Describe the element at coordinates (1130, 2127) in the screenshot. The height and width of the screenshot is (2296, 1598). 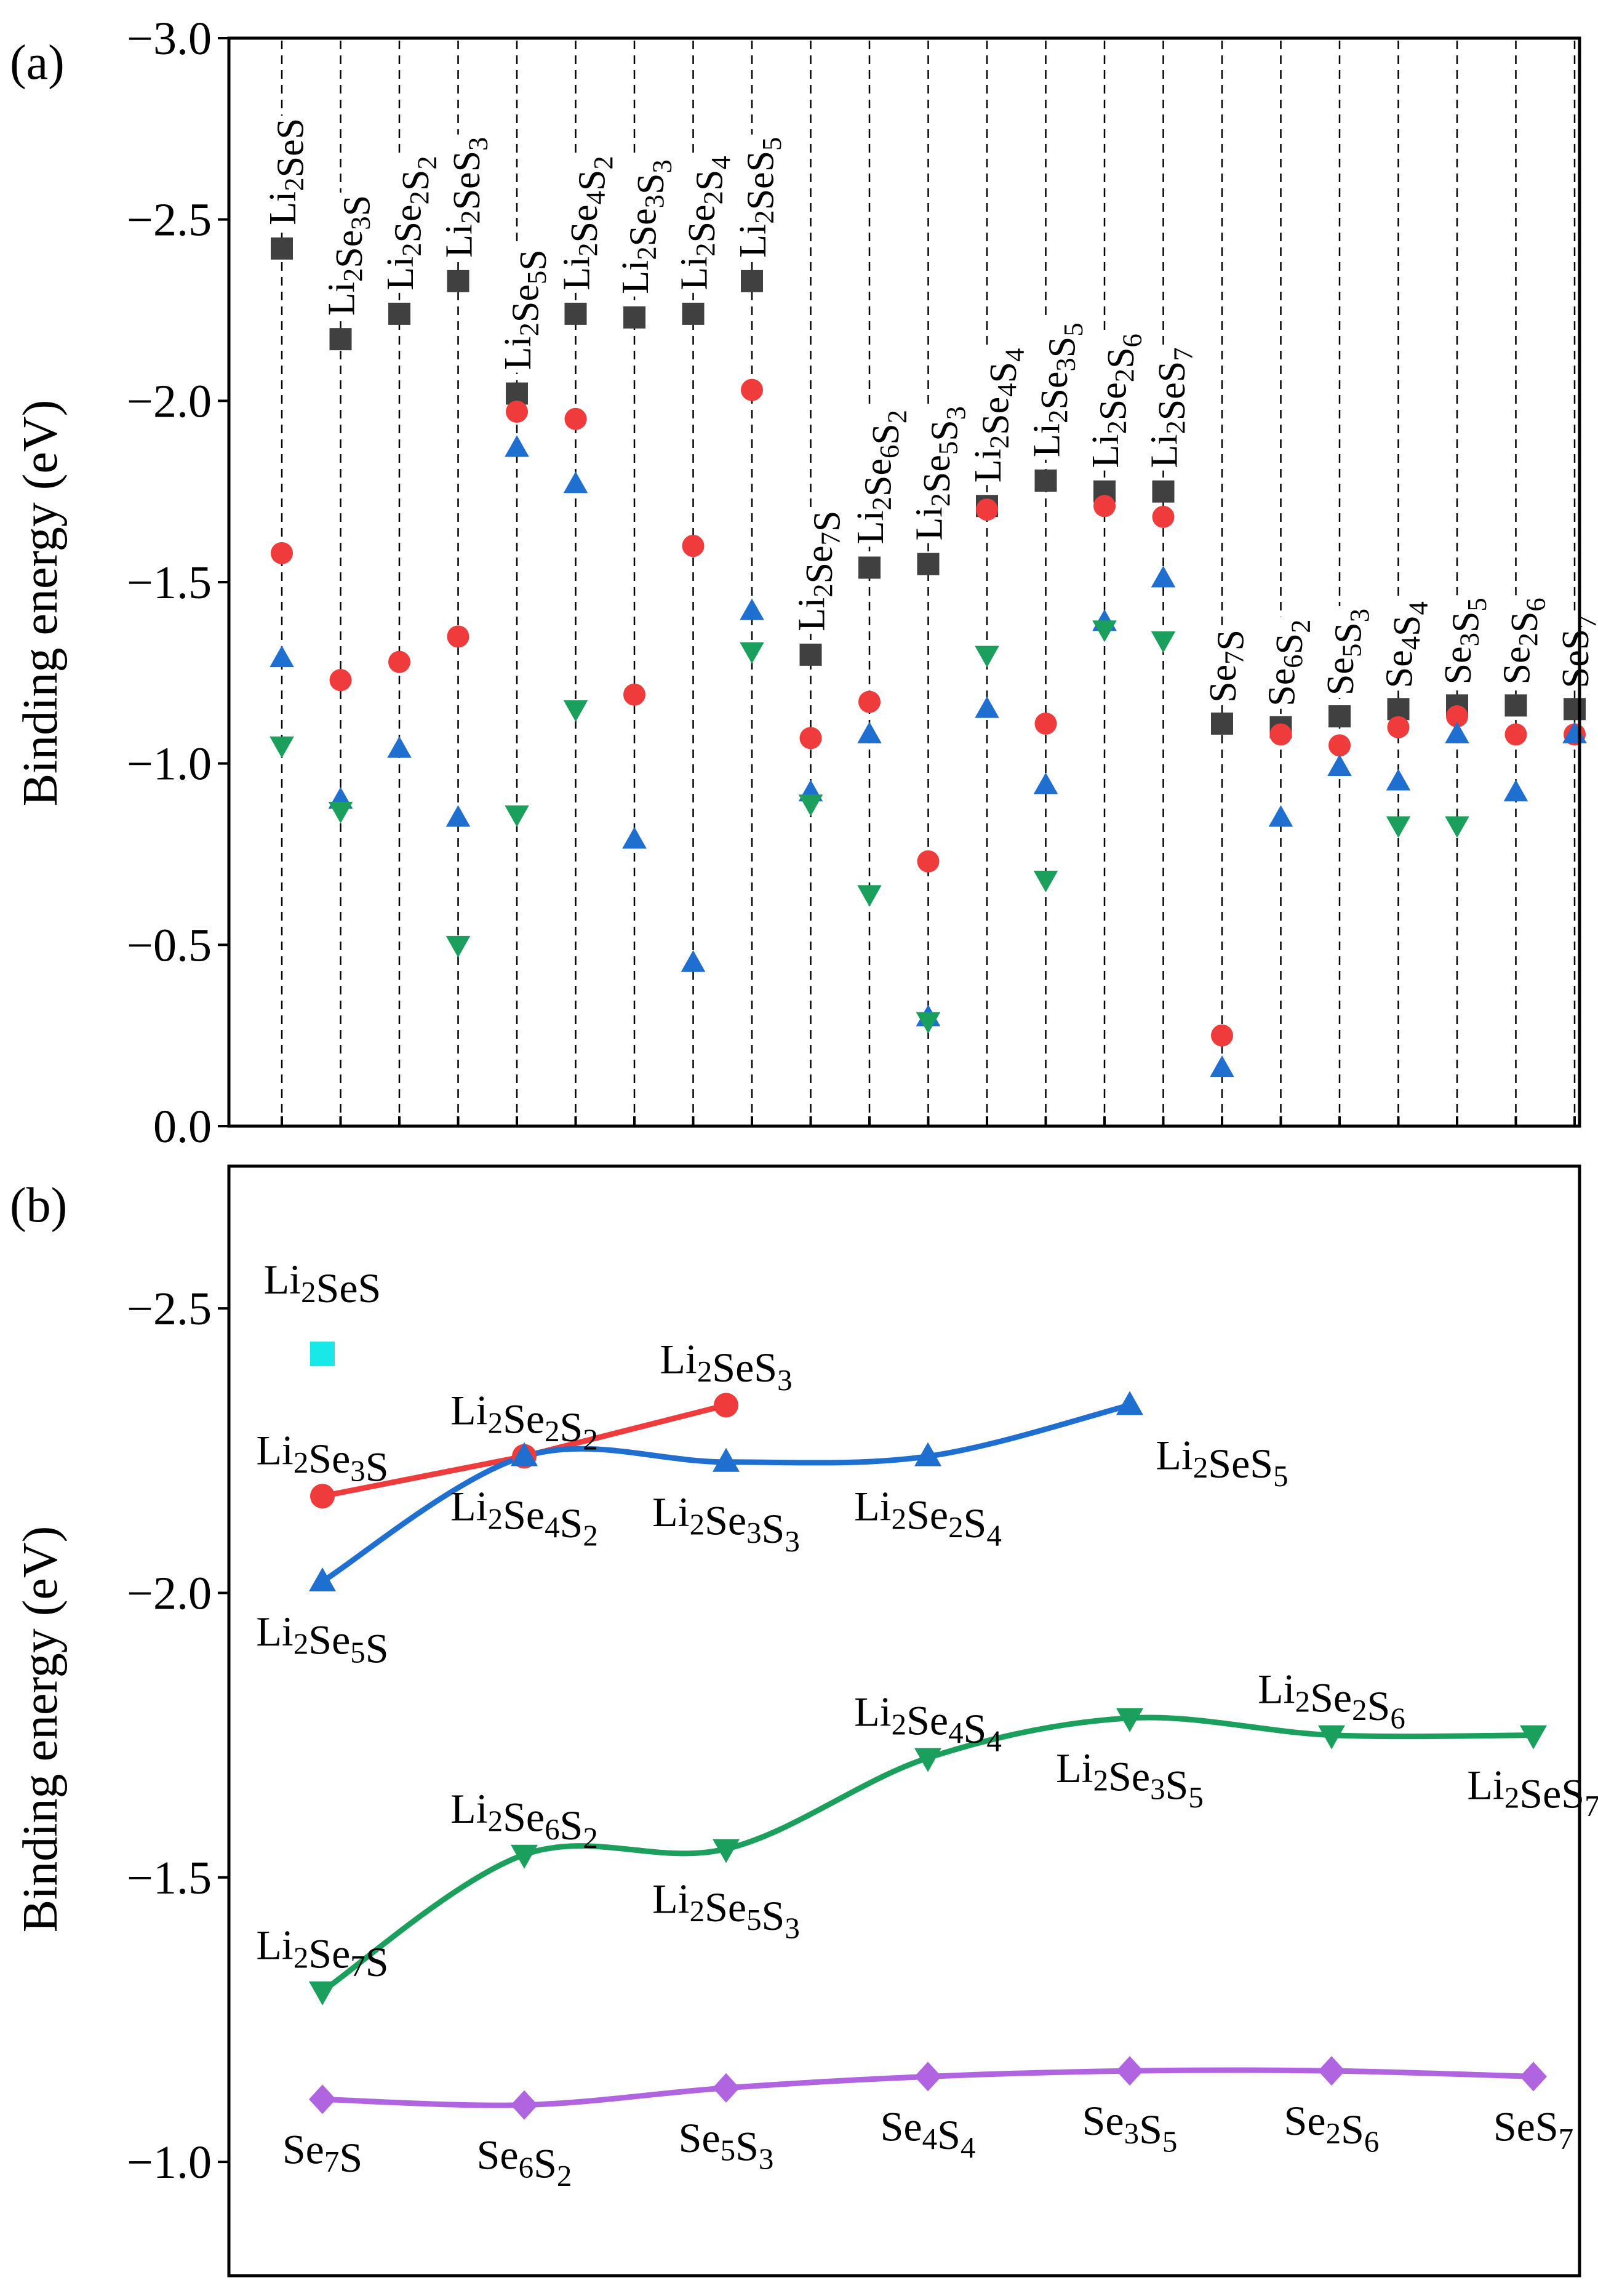
I see `point-label: Se3S5` at that location.